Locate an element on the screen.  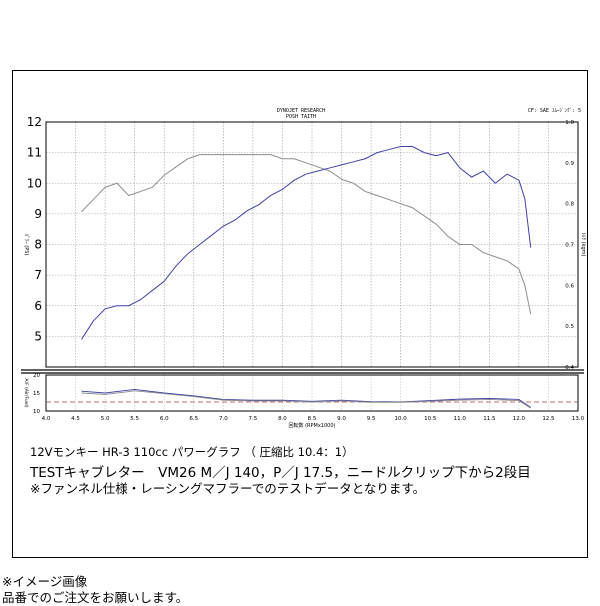
x-tick-label: 5.0 is located at coordinates (105, 419).